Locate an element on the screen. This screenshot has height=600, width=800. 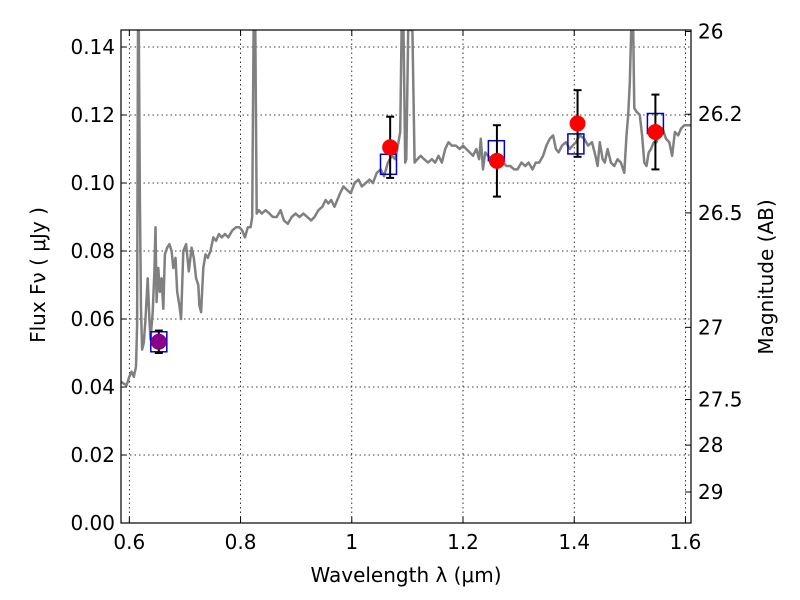
y-tick-label: 0.10 is located at coordinates (92, 183).